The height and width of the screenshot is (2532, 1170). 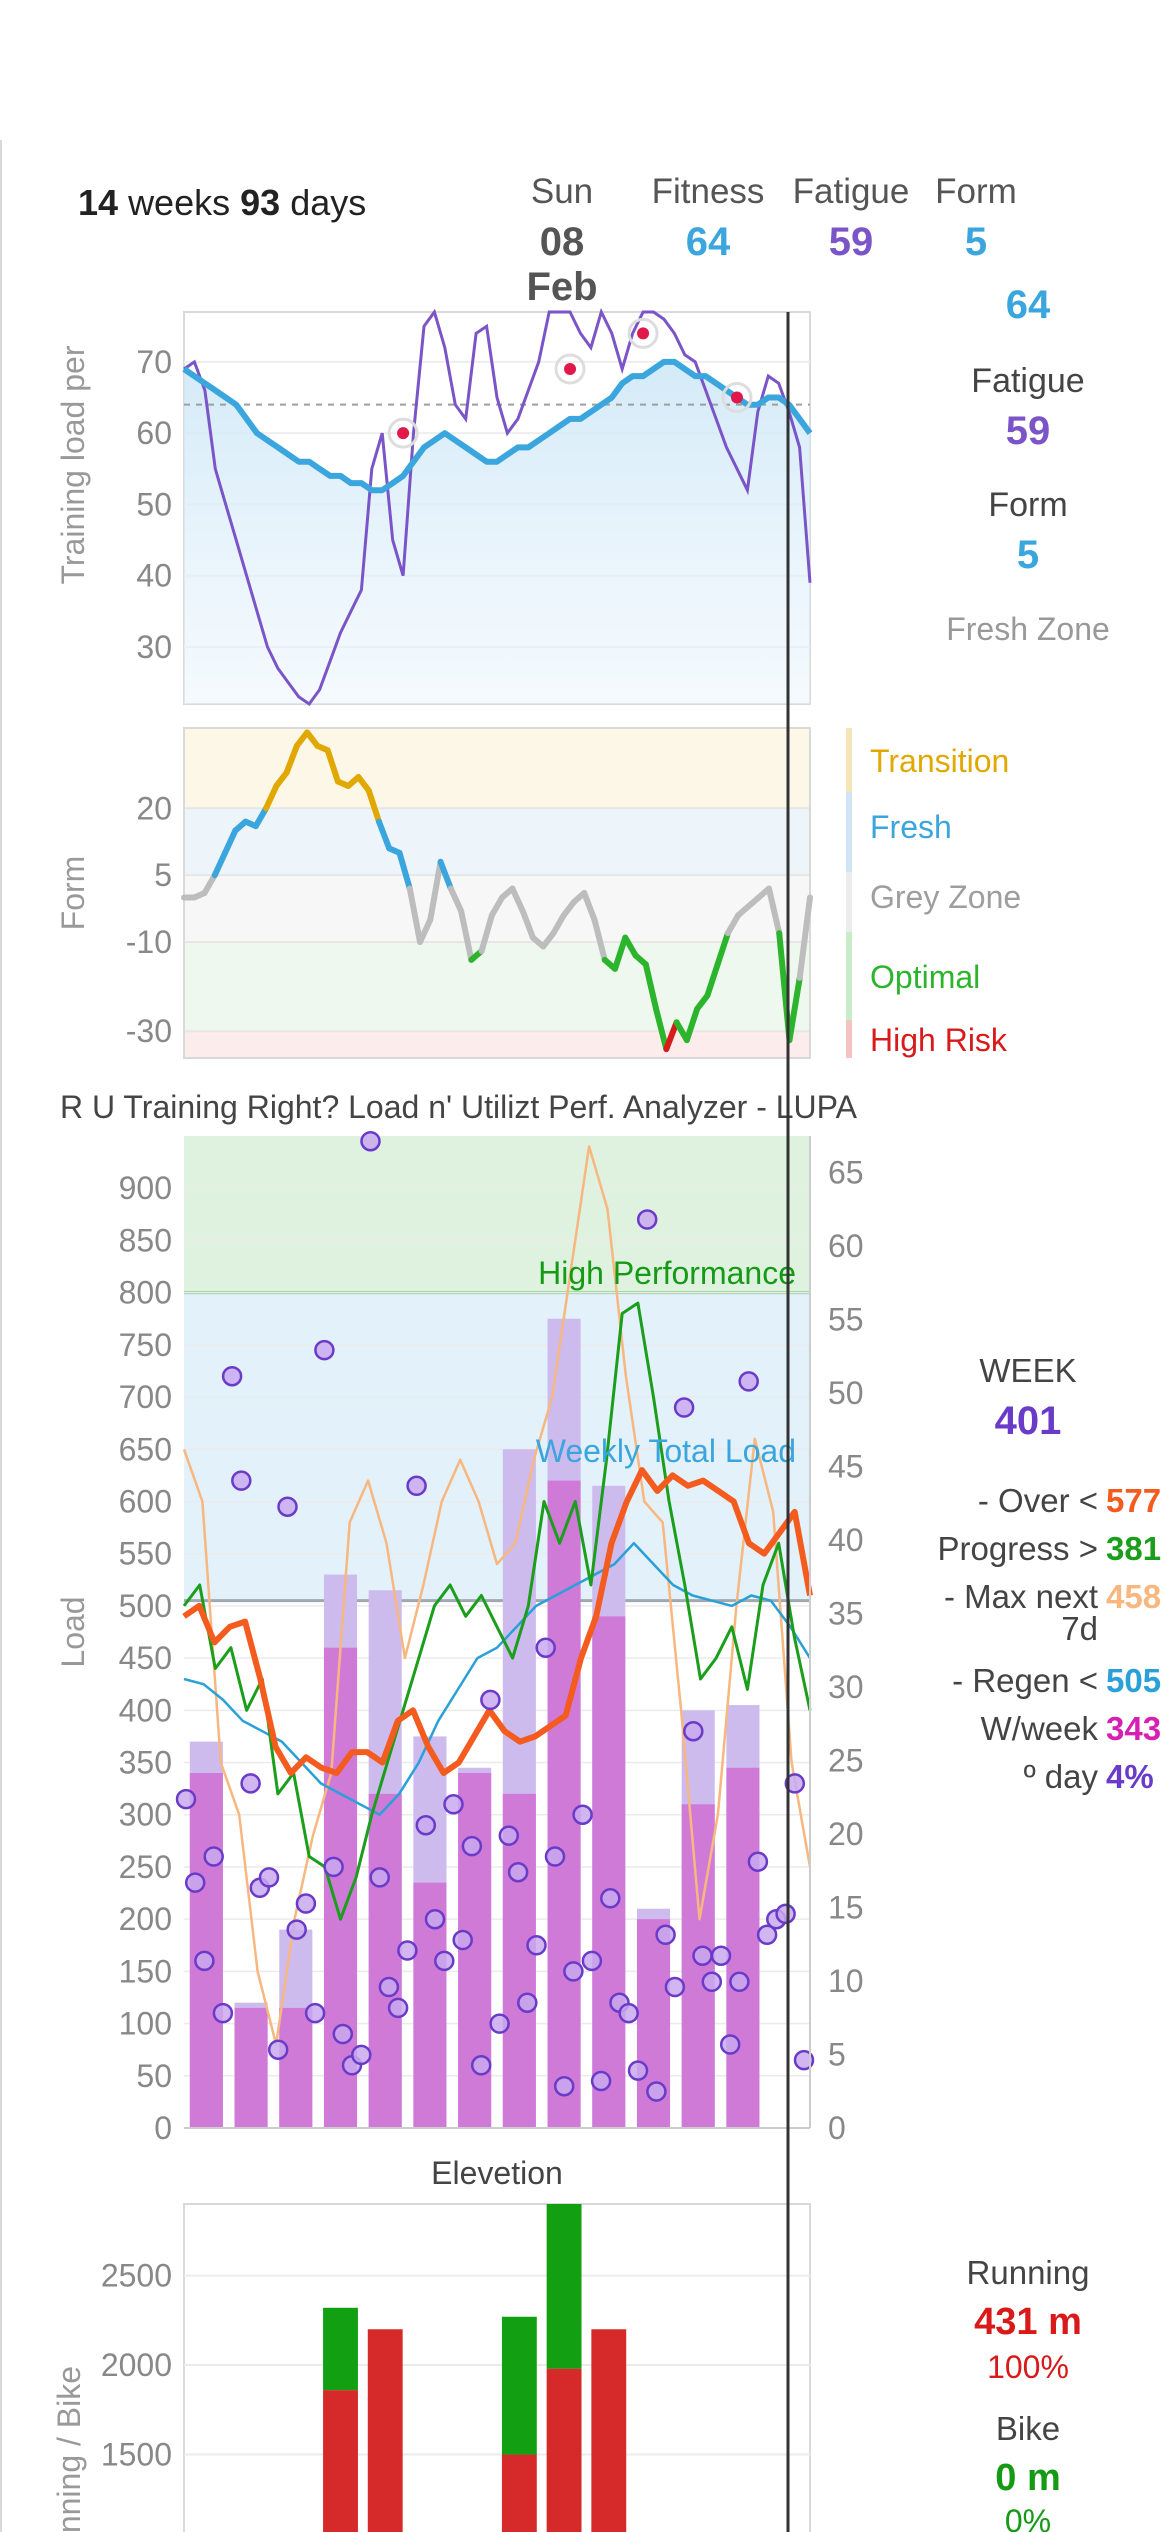 I want to click on date-column: Sun 08 Feb, so click(x=562, y=241).